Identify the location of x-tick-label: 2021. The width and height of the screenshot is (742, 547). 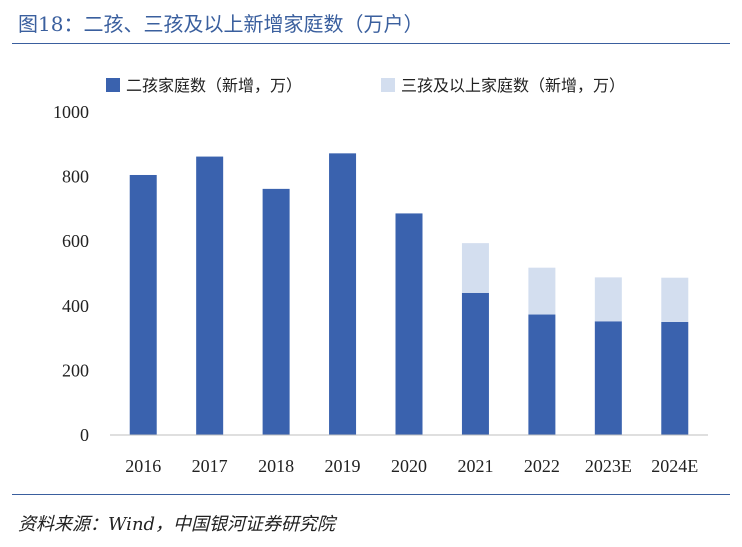
(475, 466).